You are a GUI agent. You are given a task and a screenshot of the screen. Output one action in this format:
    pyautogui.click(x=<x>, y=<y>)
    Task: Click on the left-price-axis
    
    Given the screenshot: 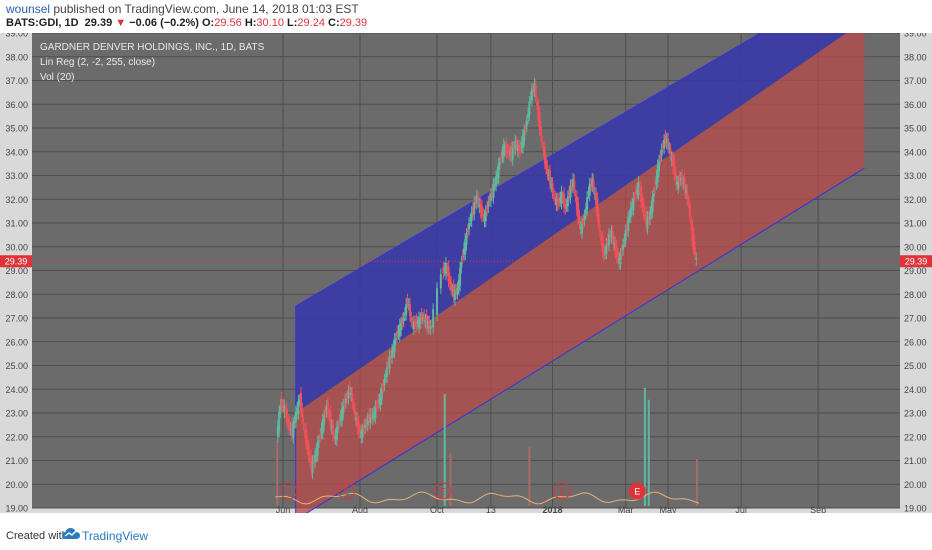 What is the action you would take?
    pyautogui.click(x=16, y=273)
    